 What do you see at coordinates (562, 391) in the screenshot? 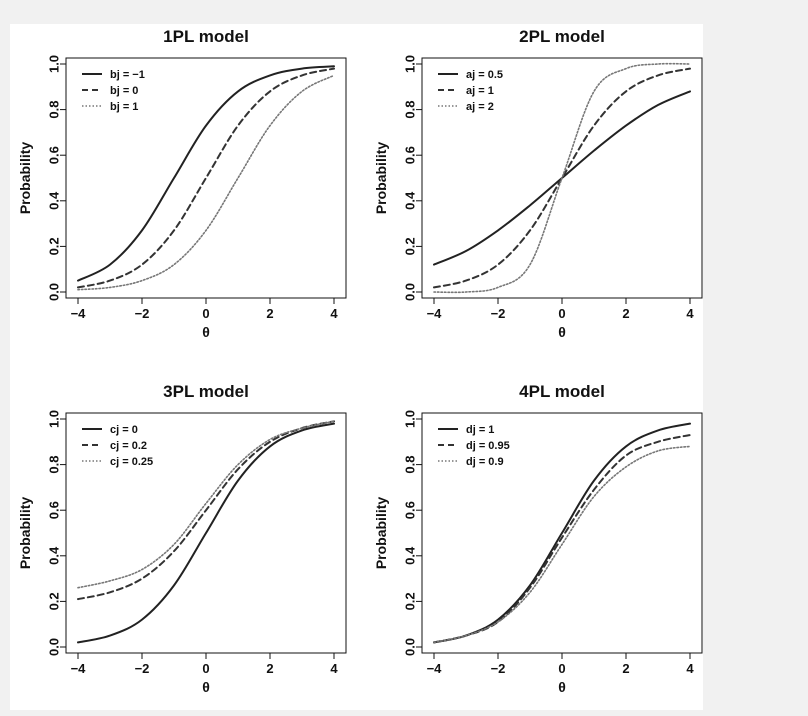
I see `panel-title: 4PL model` at bounding box center [562, 391].